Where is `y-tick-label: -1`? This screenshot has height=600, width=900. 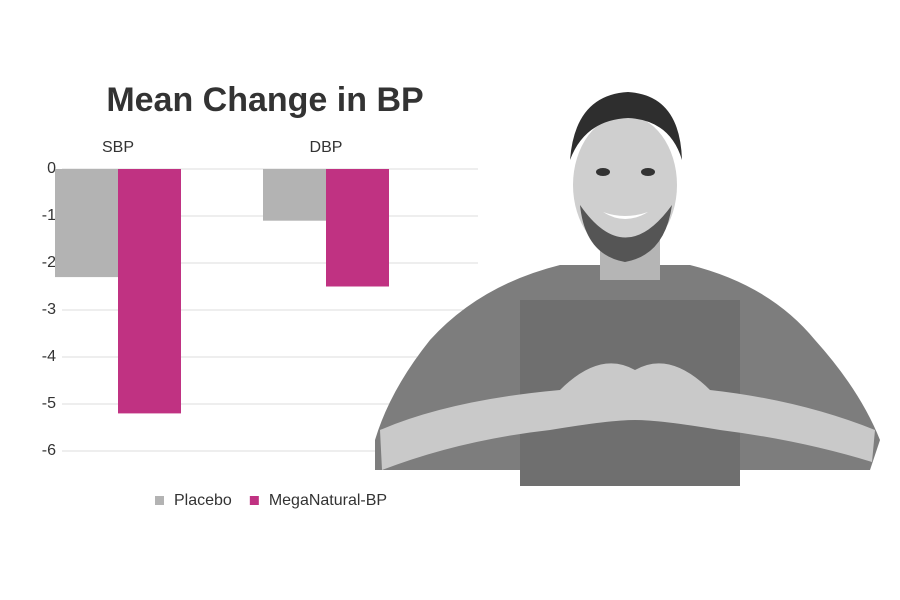
y-tick-label: -1 is located at coordinates (49, 215).